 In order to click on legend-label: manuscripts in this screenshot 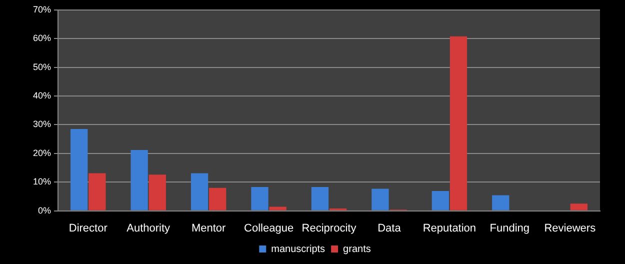, I will do `click(298, 249)`.